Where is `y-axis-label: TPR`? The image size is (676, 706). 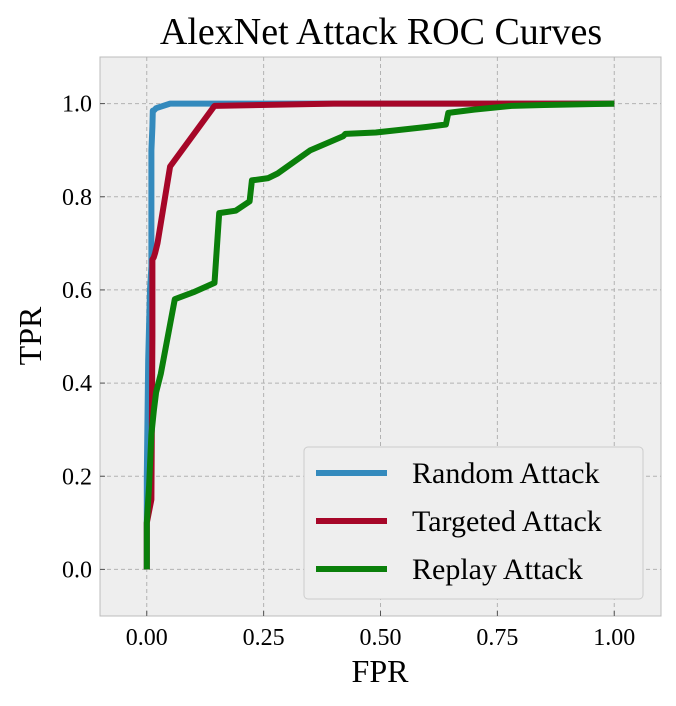
y-axis-label: TPR is located at coordinates (30, 335).